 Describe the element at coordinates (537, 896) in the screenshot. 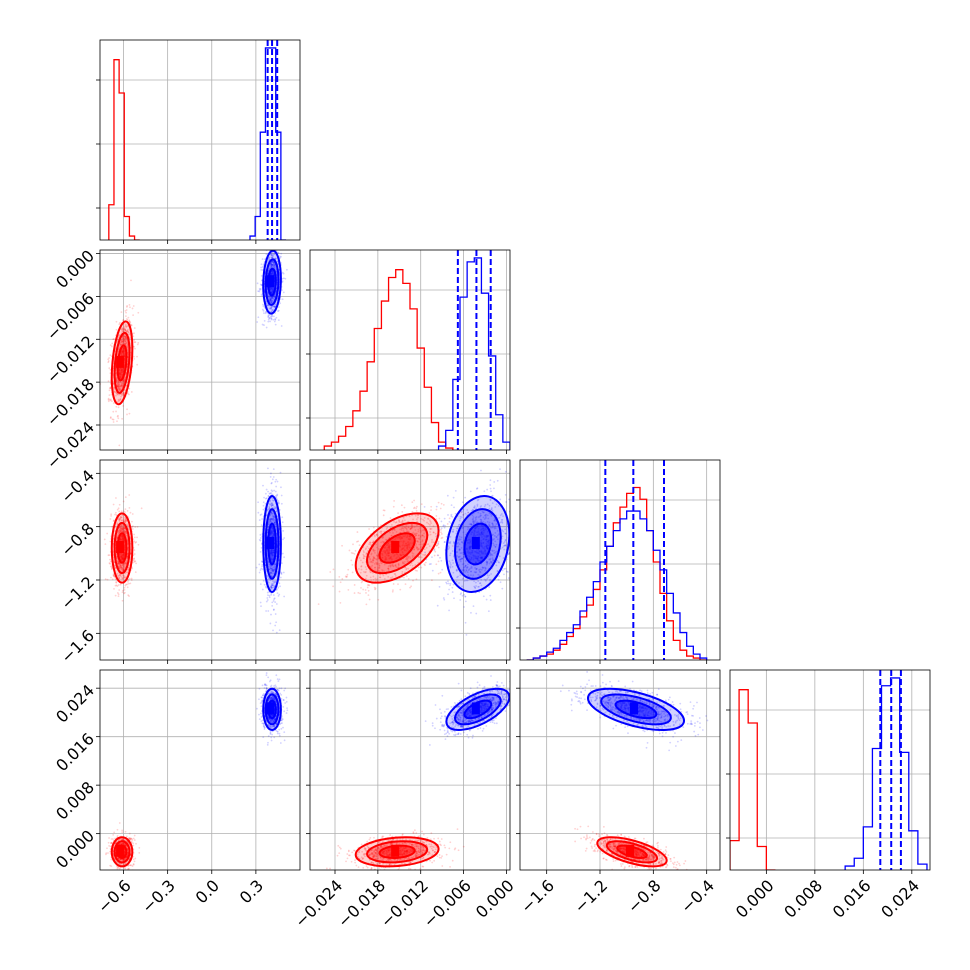

I see `x-tick-label: −1.6` at that location.